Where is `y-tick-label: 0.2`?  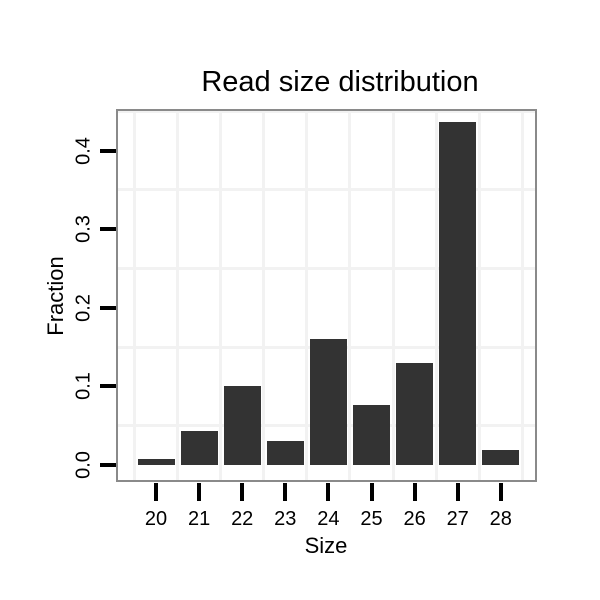
y-tick-label: 0.2 is located at coordinates (83, 307).